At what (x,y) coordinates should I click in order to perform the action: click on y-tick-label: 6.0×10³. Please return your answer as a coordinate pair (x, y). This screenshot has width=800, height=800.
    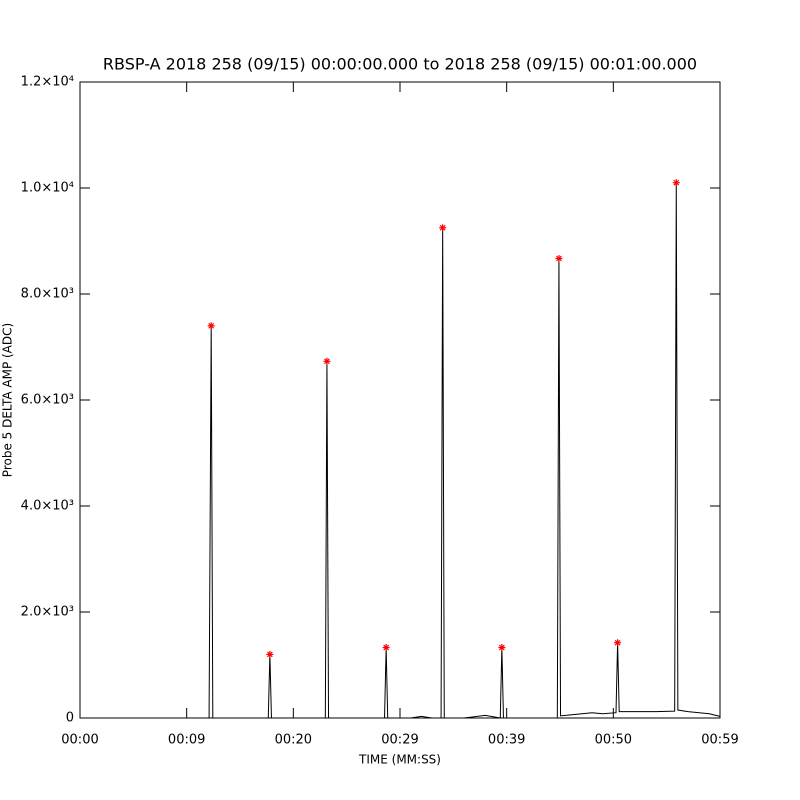
    Looking at the image, I should click on (47, 400).